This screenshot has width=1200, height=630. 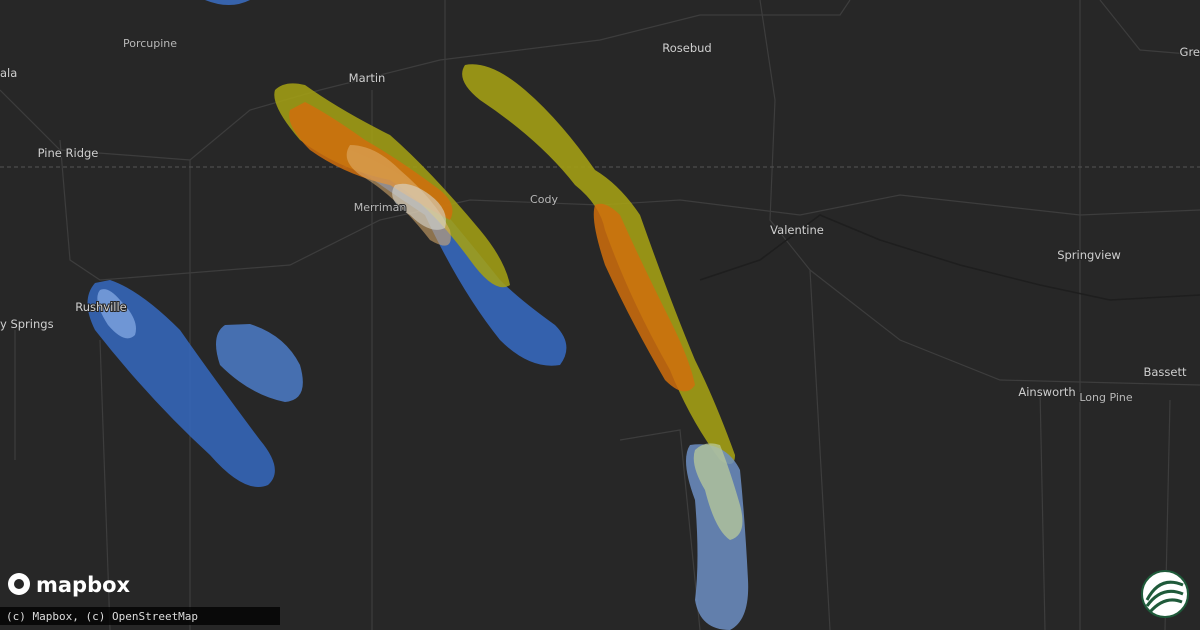 I want to click on place-label: Long Pine, so click(x=1106, y=397).